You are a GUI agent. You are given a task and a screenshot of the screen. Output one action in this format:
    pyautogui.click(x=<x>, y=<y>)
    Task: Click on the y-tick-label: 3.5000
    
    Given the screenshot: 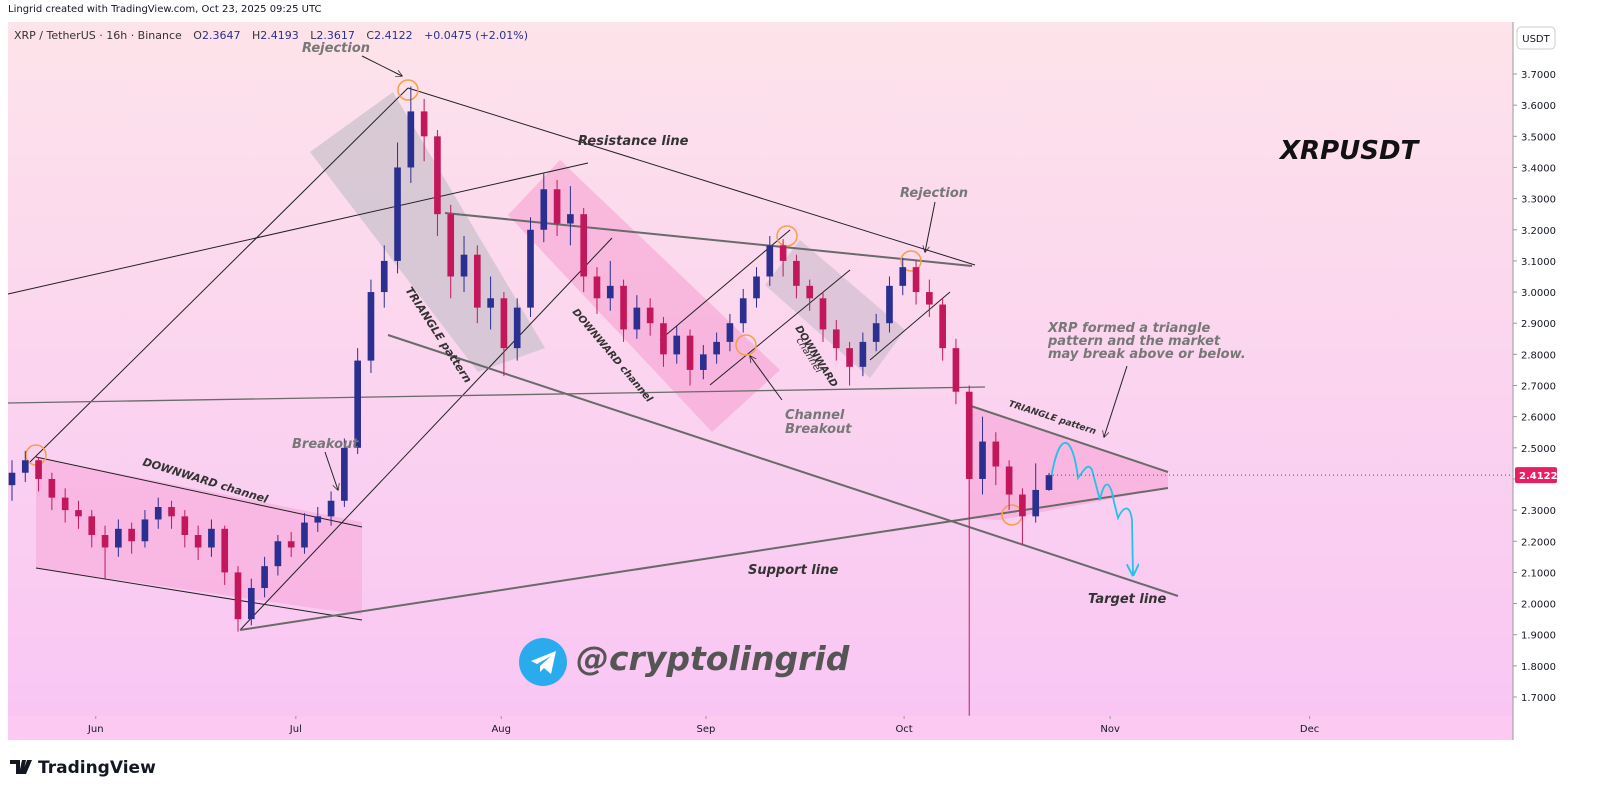 What is the action you would take?
    pyautogui.click(x=1538, y=137)
    